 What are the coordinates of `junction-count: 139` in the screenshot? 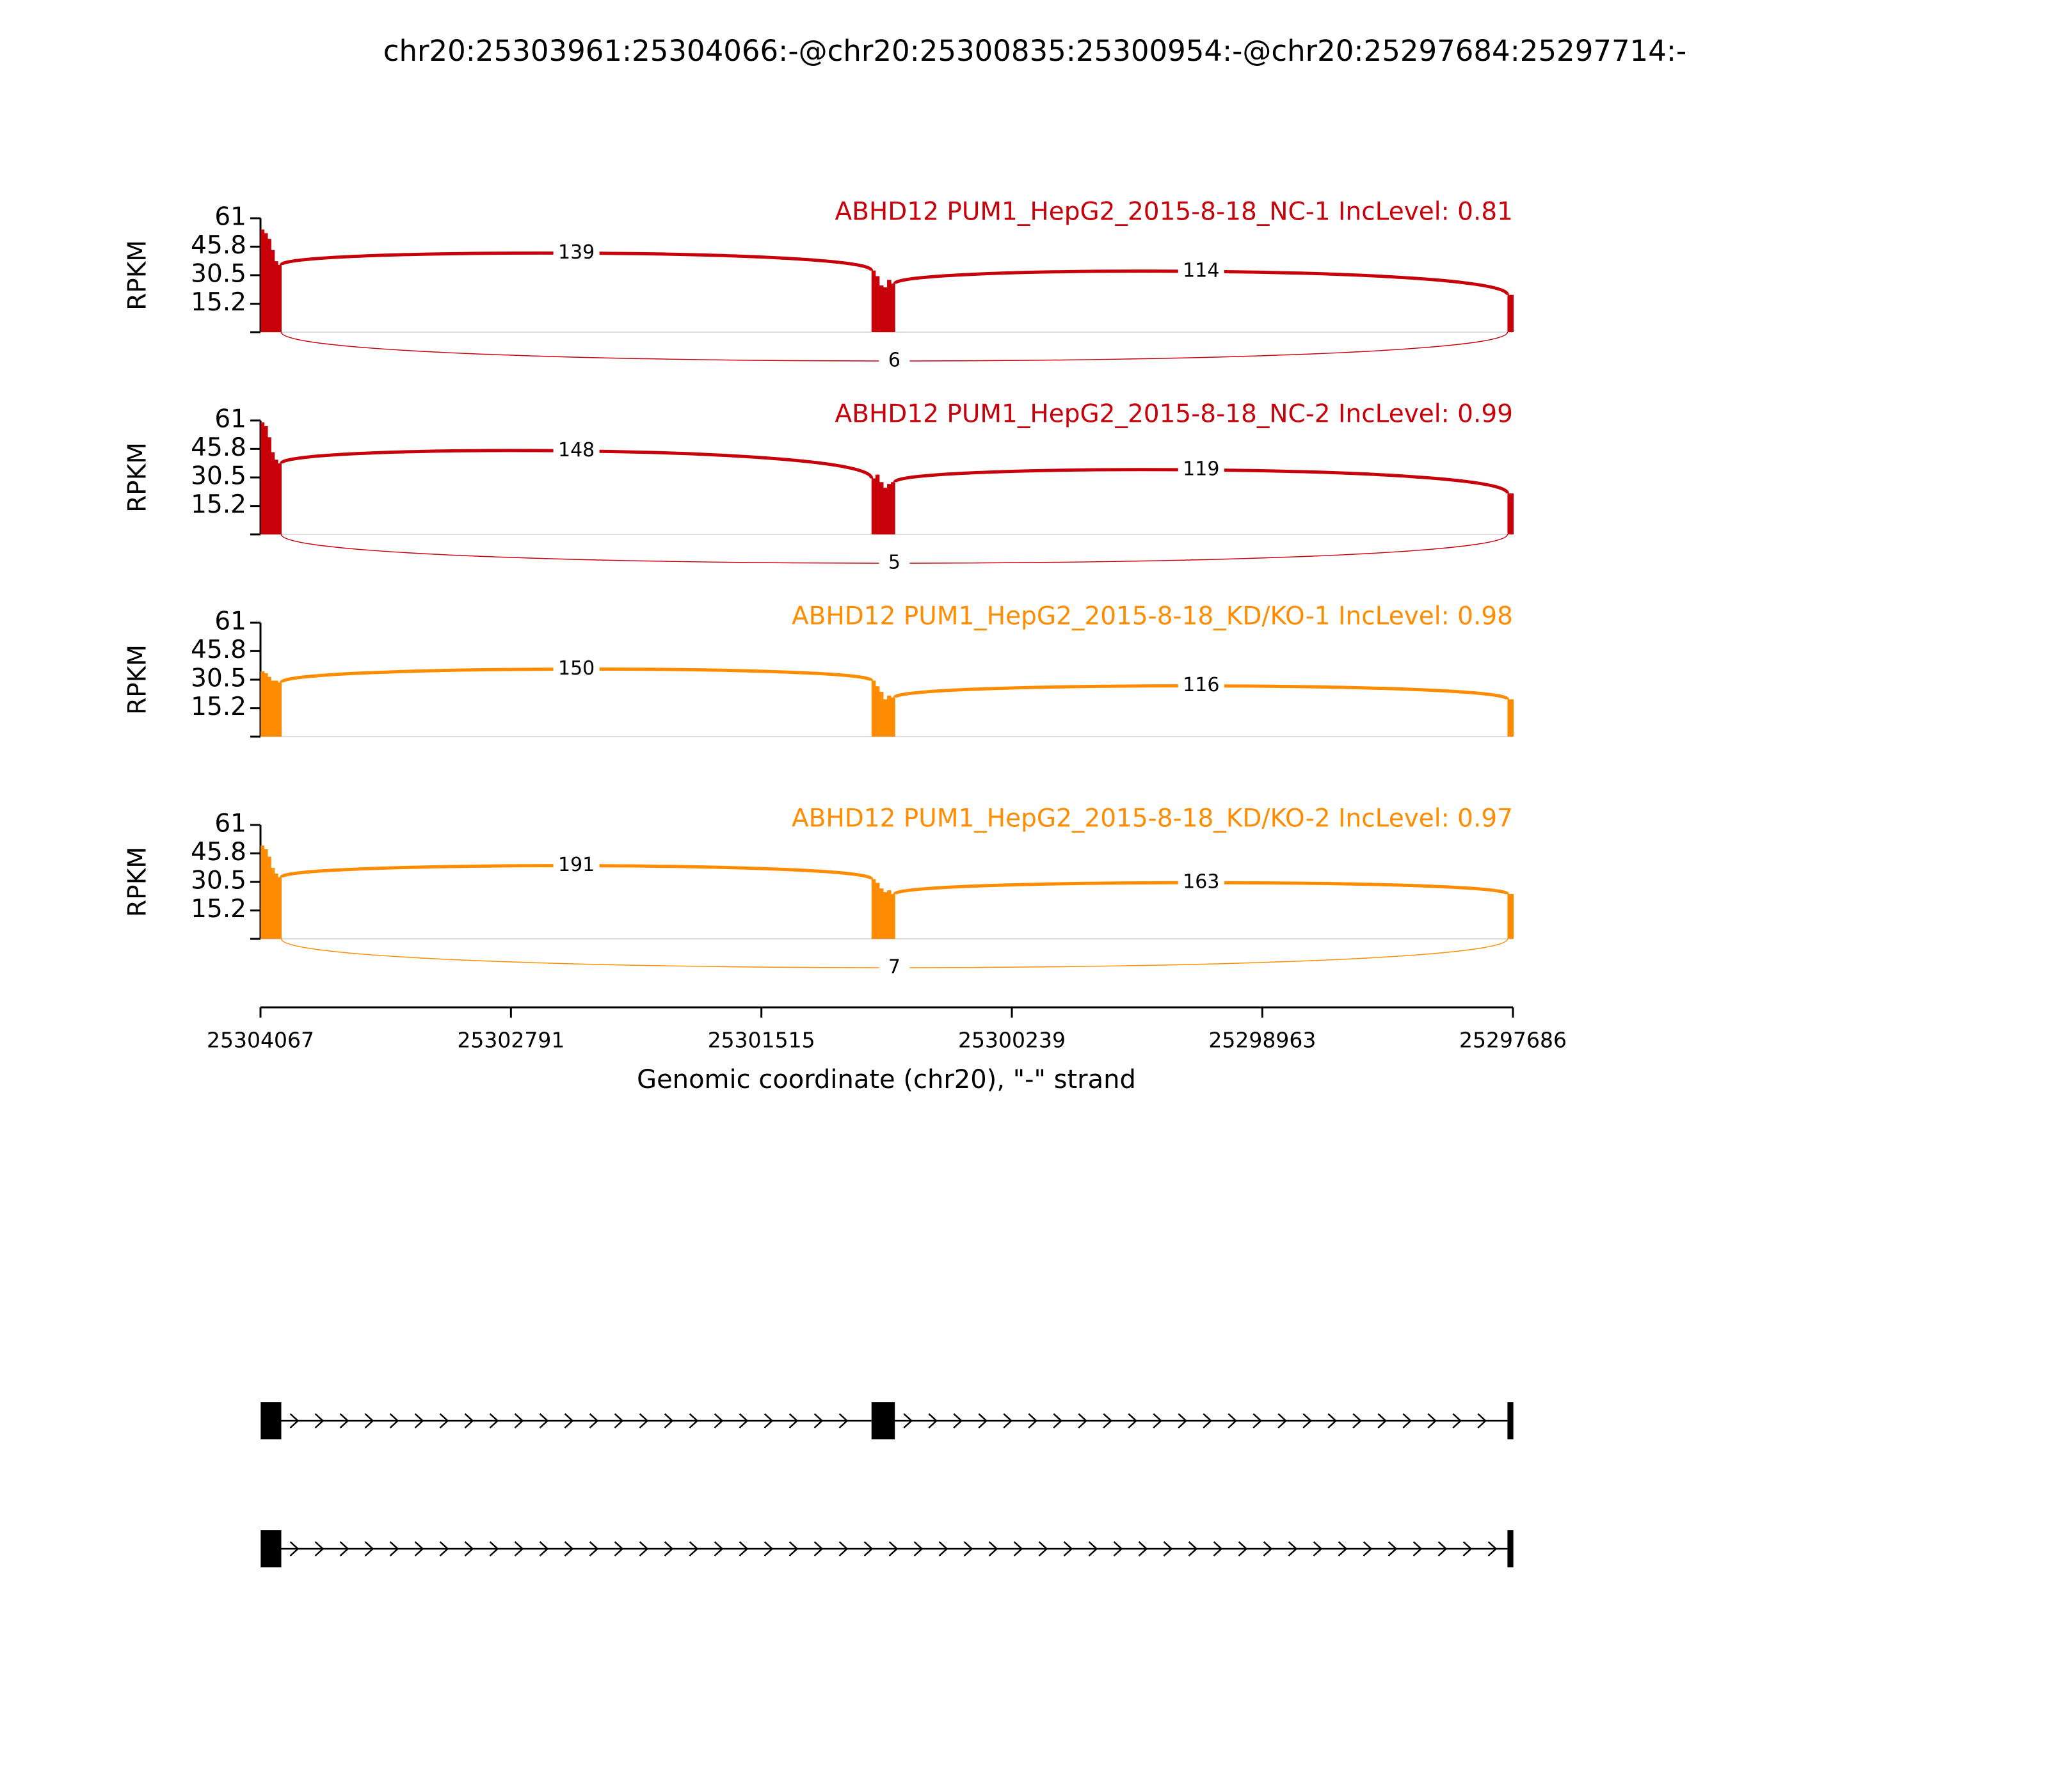 It's located at (576, 252).